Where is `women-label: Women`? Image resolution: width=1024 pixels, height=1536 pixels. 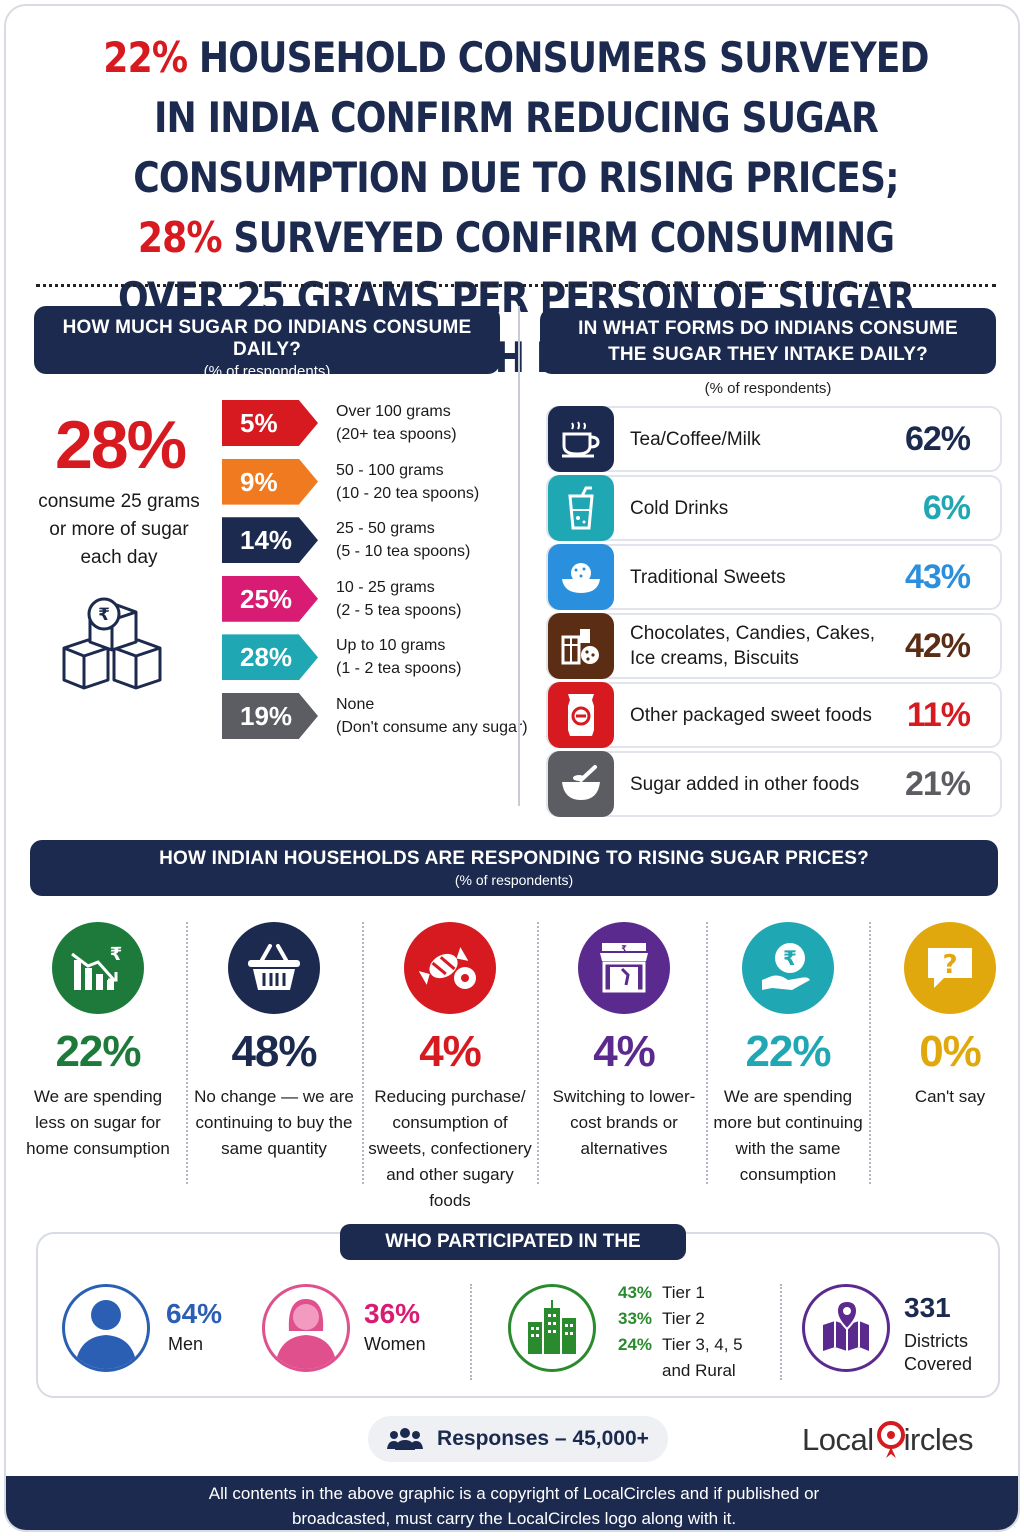
women-label: Women is located at coordinates (395, 1344).